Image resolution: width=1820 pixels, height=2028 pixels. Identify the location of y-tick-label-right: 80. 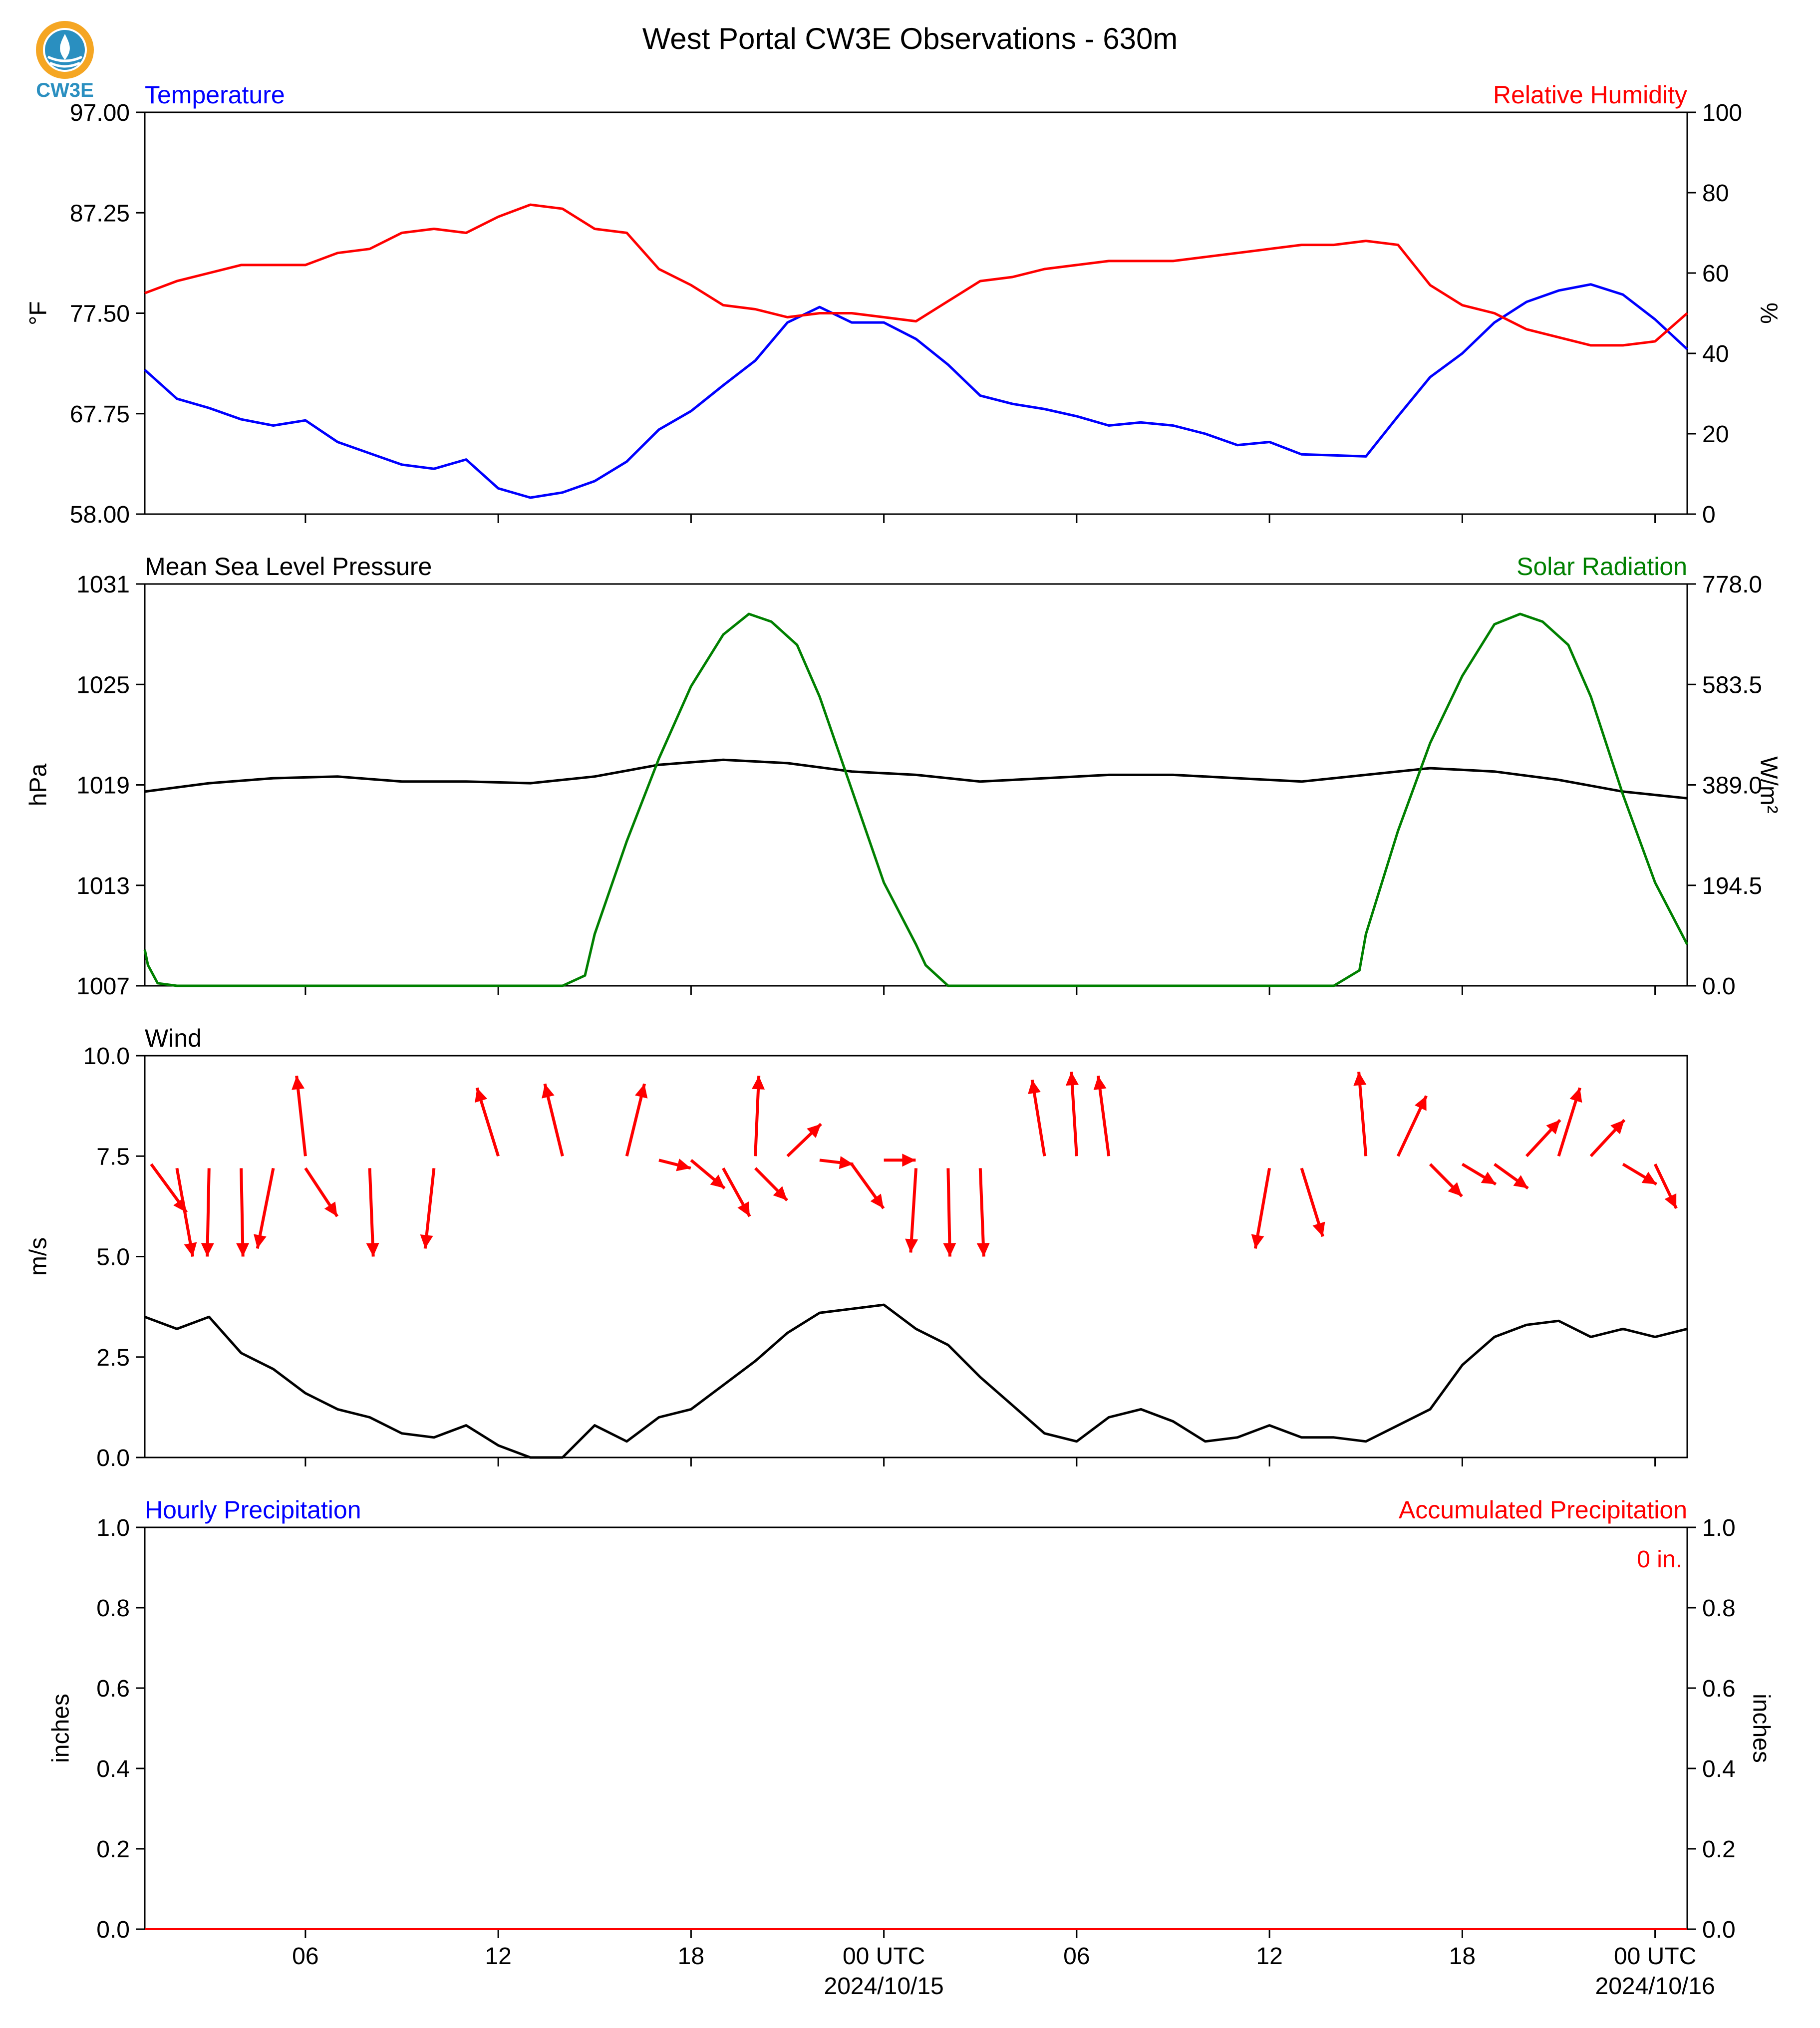
(1715, 193).